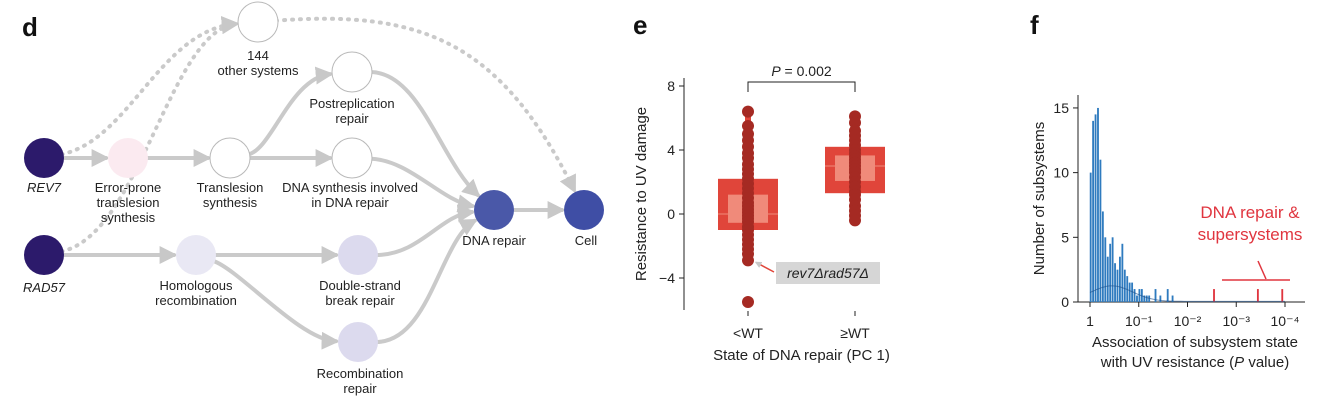 The height and width of the screenshot is (402, 1324). Describe the element at coordinates (1194, 362) in the screenshot. I see `f-x-axis-label-line2: with UV resistance (P value)` at that location.